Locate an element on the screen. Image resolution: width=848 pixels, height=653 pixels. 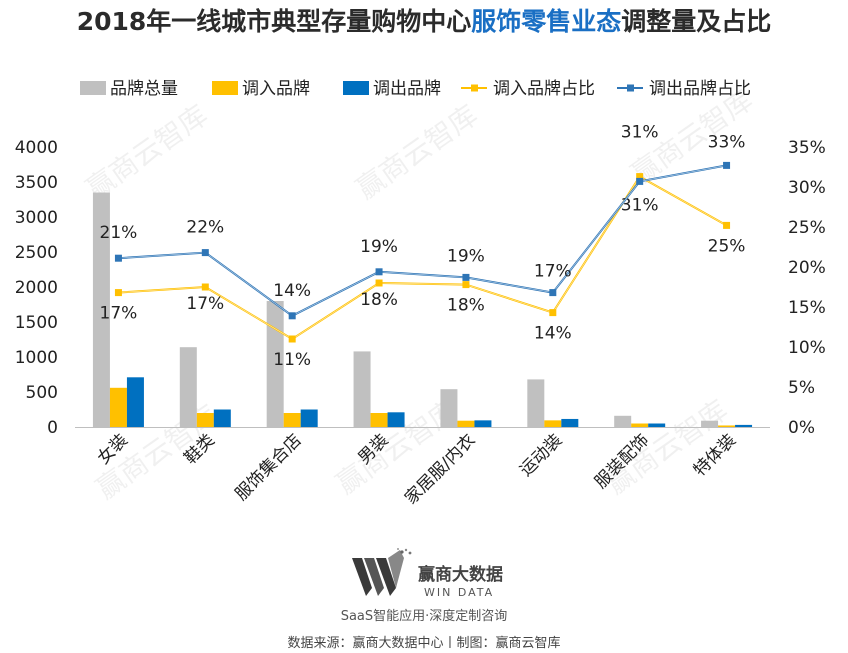
legend-label: 调入品牌占比 is located at coordinates (544, 89).